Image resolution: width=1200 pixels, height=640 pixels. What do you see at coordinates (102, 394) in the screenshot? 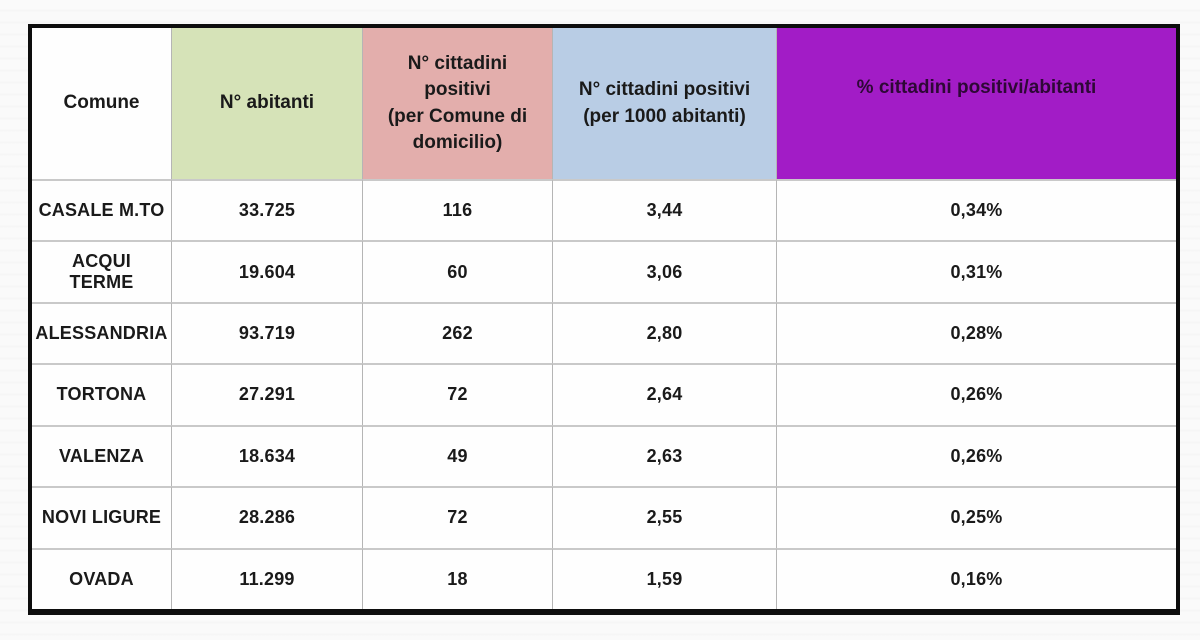
I see `cell-comune: TORTONA` at bounding box center [102, 394].